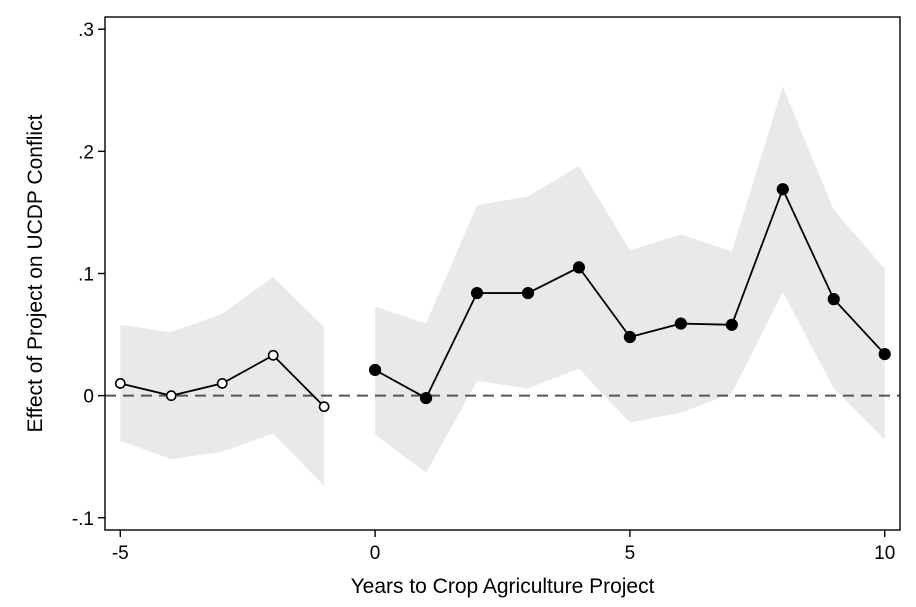 The height and width of the screenshot is (607, 916). Describe the element at coordinates (120, 553) in the screenshot. I see `x-tick-label: -5` at that location.